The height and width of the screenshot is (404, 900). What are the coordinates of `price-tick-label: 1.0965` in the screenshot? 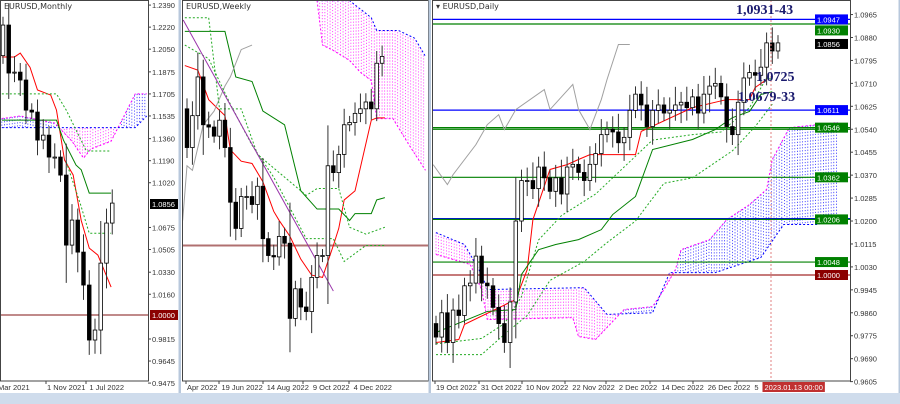 It's located at (865, 15).